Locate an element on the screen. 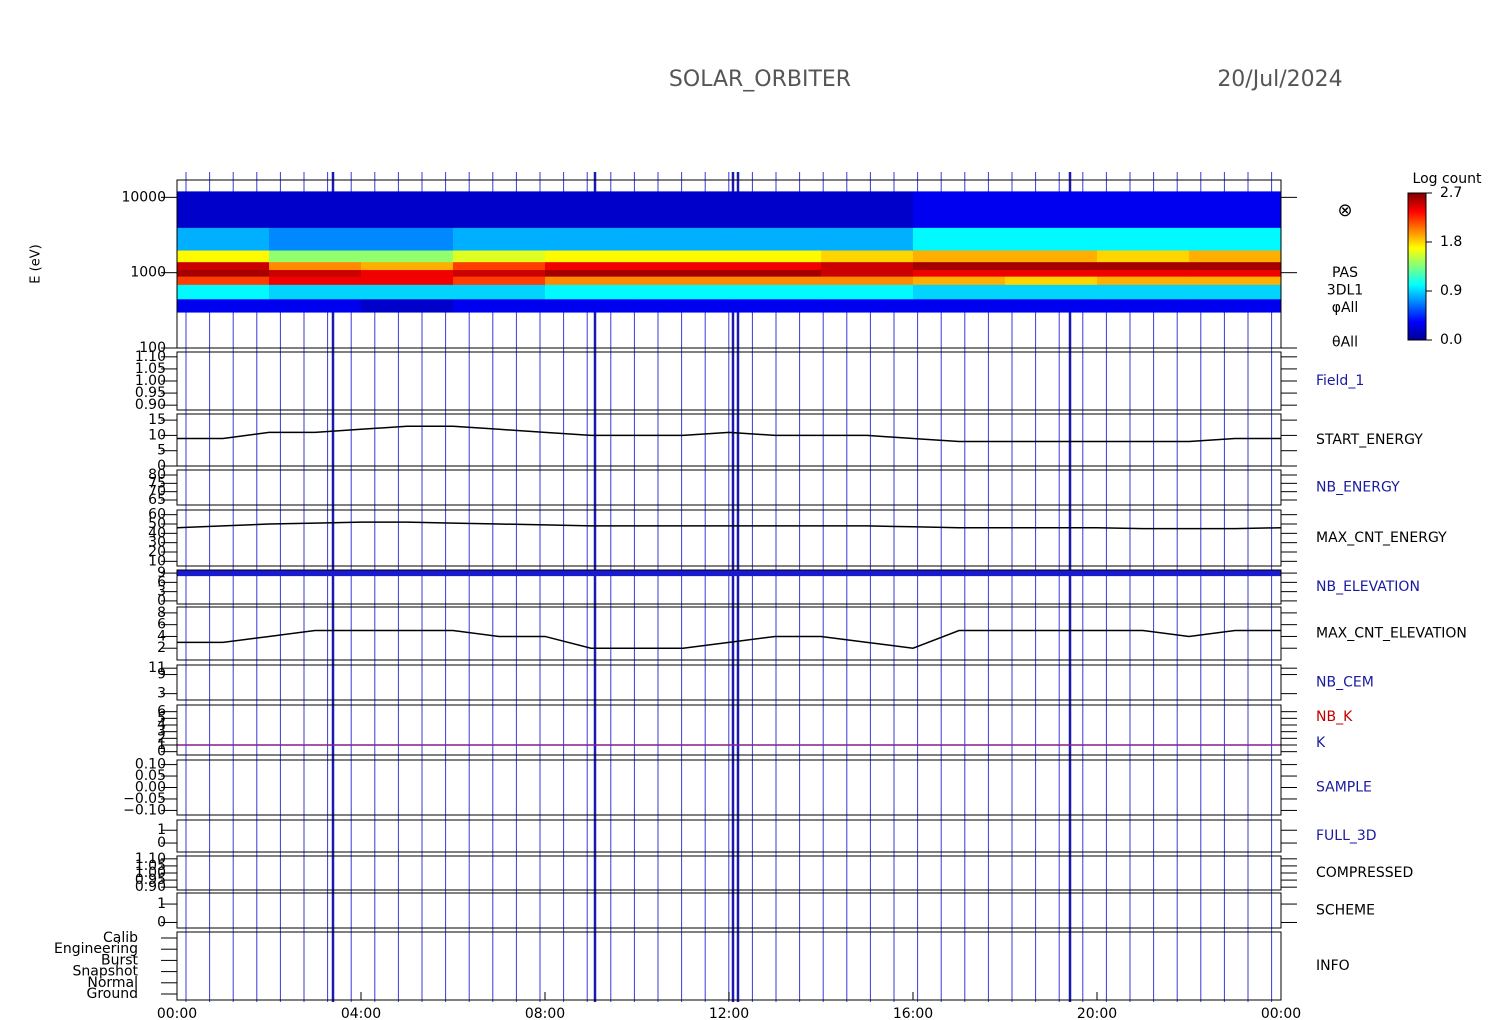 This screenshot has width=1512, height=1020. chart-date: 20/Jul/2024 is located at coordinates (1279, 79).